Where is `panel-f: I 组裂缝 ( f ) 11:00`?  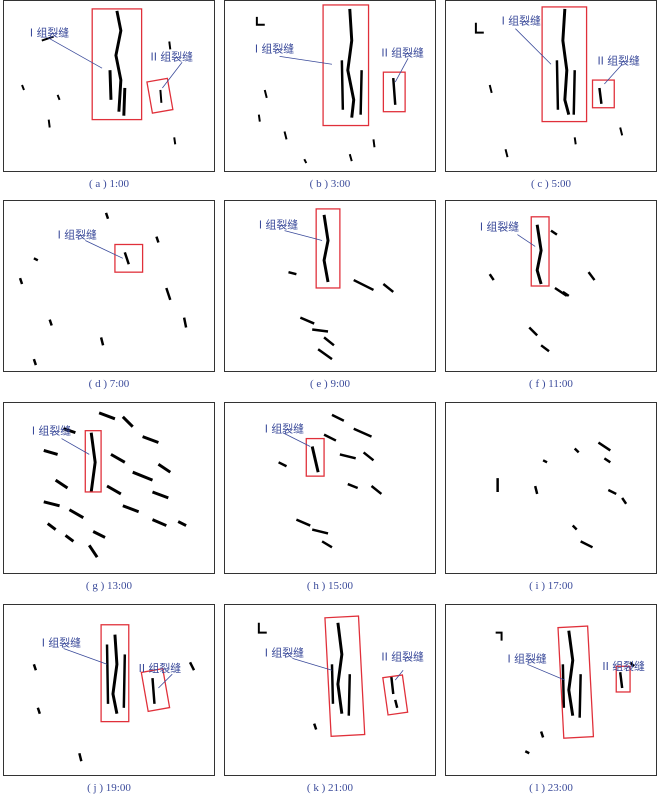
panel-f: I 组裂缝 ( f ) 11:00 is located at coordinates (551, 297).